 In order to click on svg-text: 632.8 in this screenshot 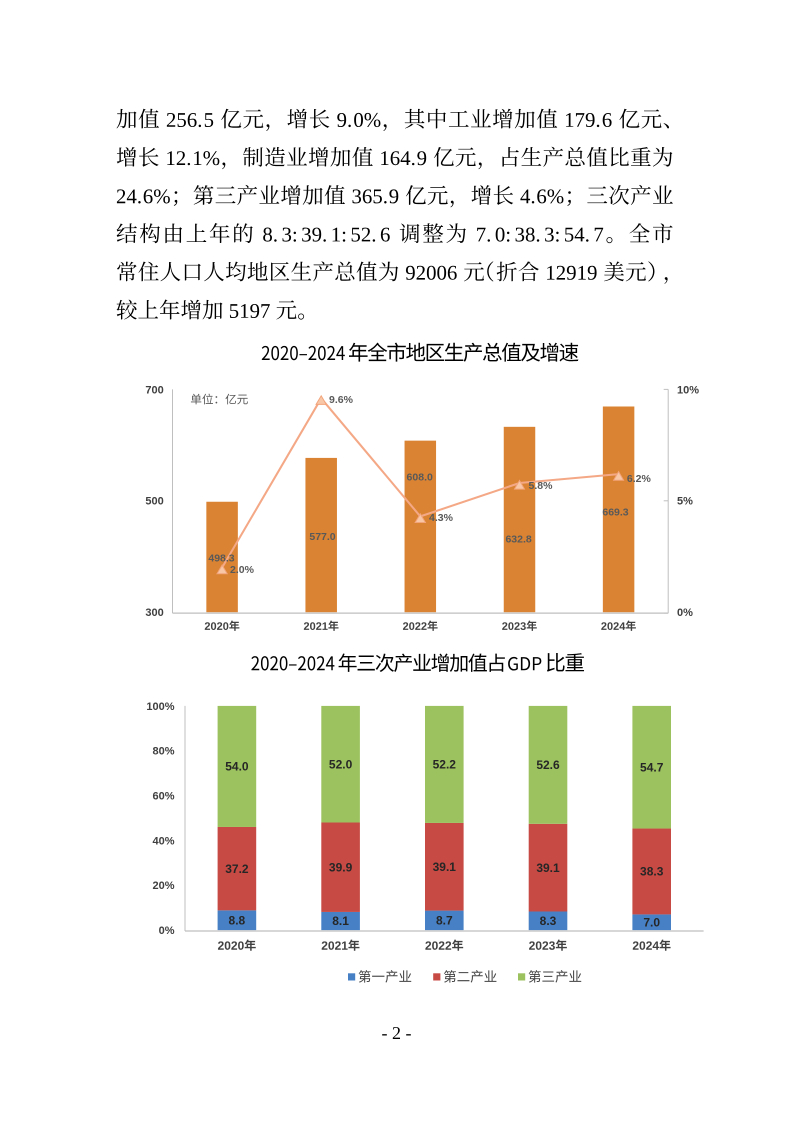, I will do `click(518, 540)`.